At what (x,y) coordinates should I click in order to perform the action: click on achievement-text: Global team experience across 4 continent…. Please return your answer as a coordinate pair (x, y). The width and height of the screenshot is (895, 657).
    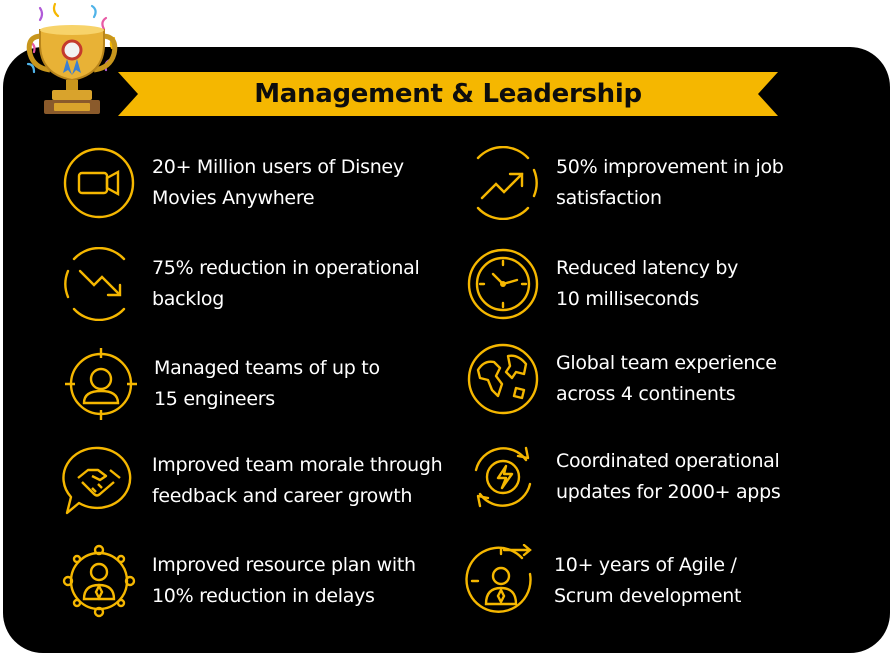
    Looking at the image, I should click on (666, 378).